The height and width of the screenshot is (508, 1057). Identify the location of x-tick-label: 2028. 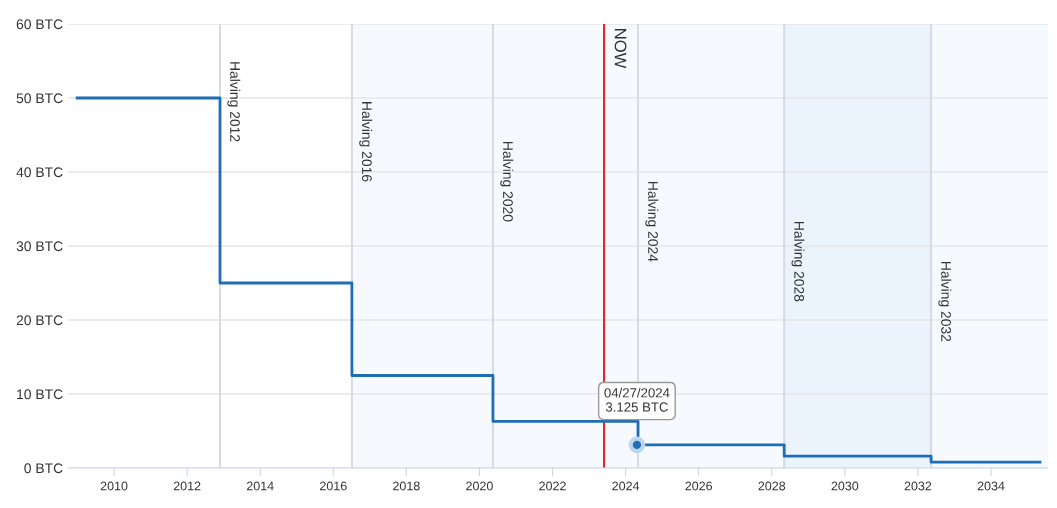
(772, 486).